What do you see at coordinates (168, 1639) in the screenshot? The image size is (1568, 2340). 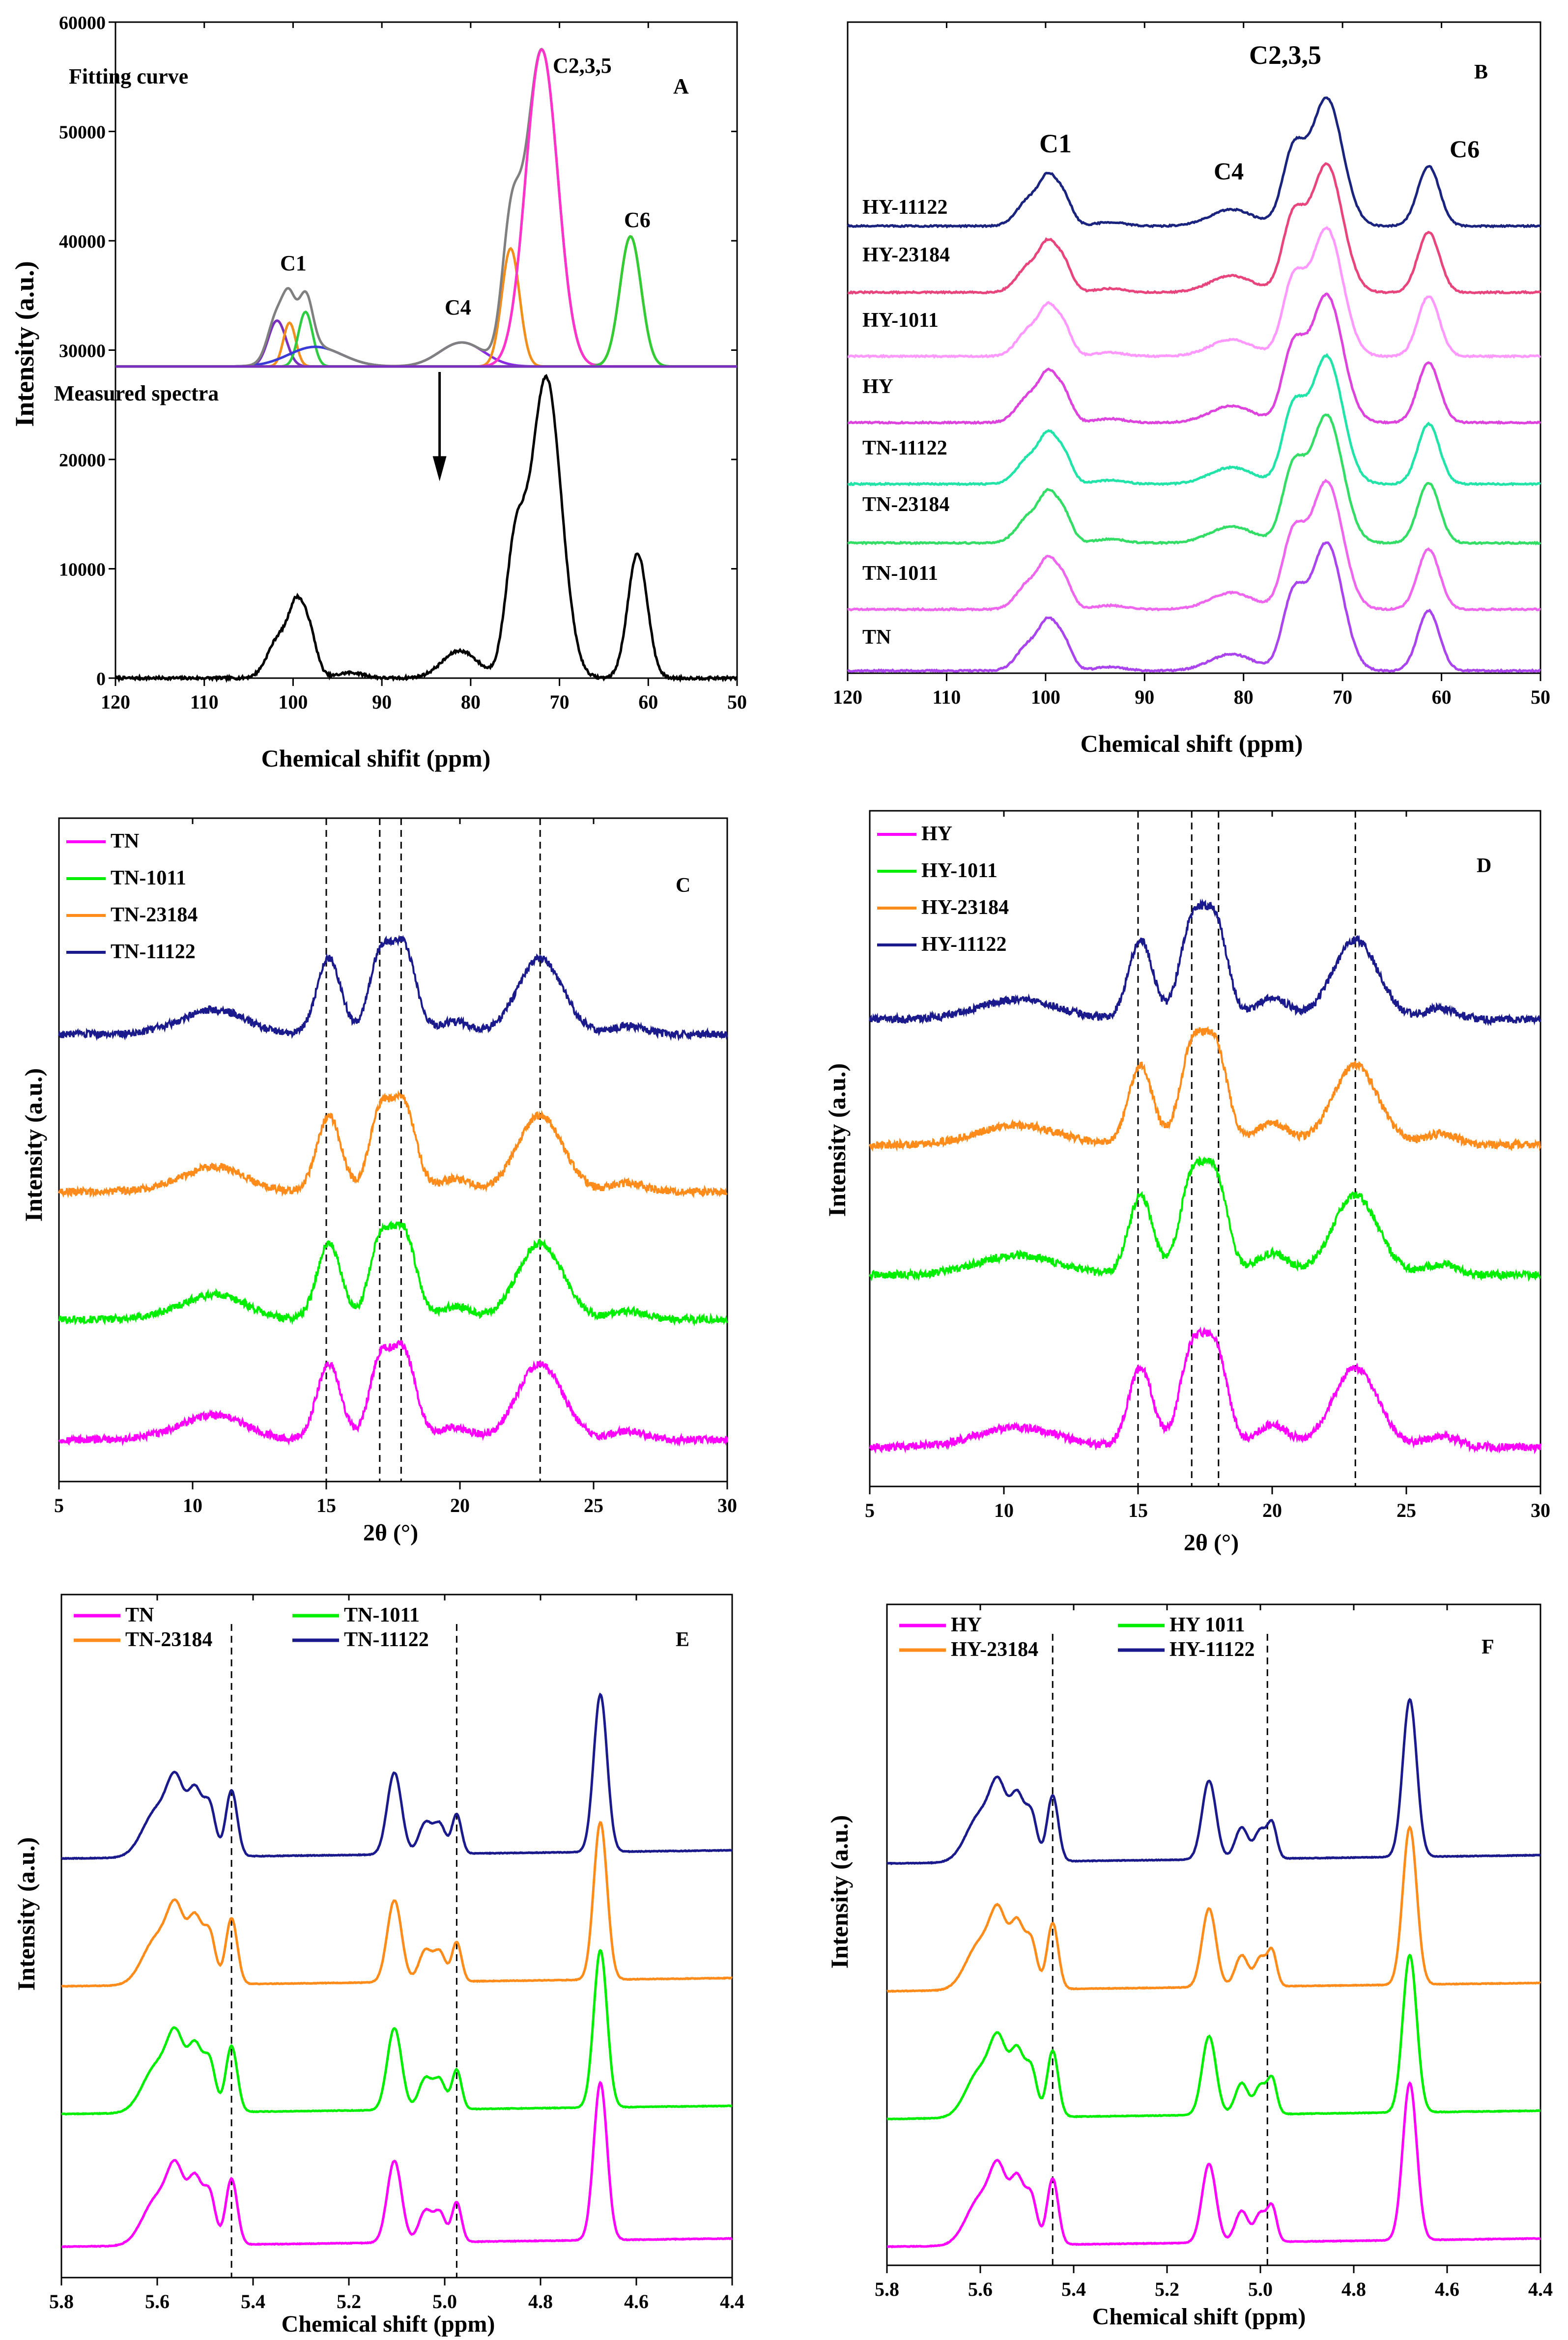 I see `legend-label-e: TN-23184` at bounding box center [168, 1639].